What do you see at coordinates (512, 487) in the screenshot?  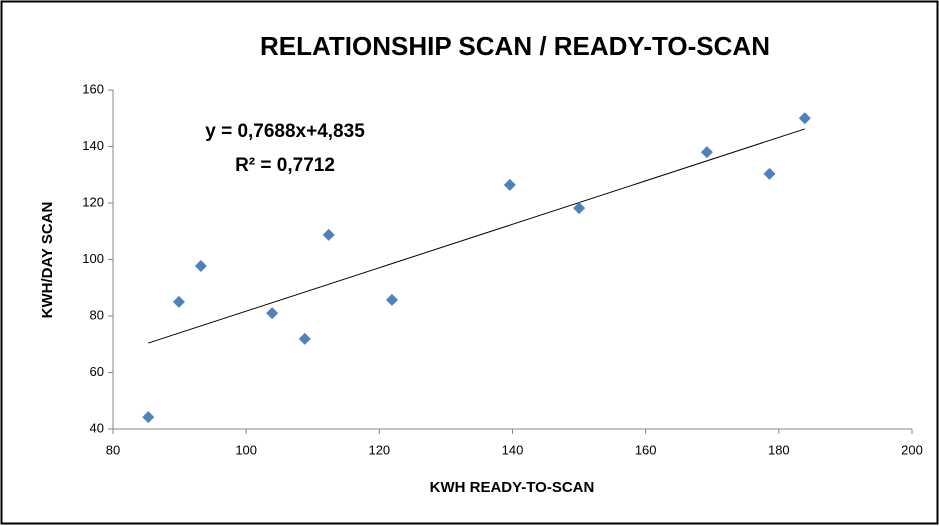 I see `x-axis-label: KWH READY-TO-SCAN` at bounding box center [512, 487].